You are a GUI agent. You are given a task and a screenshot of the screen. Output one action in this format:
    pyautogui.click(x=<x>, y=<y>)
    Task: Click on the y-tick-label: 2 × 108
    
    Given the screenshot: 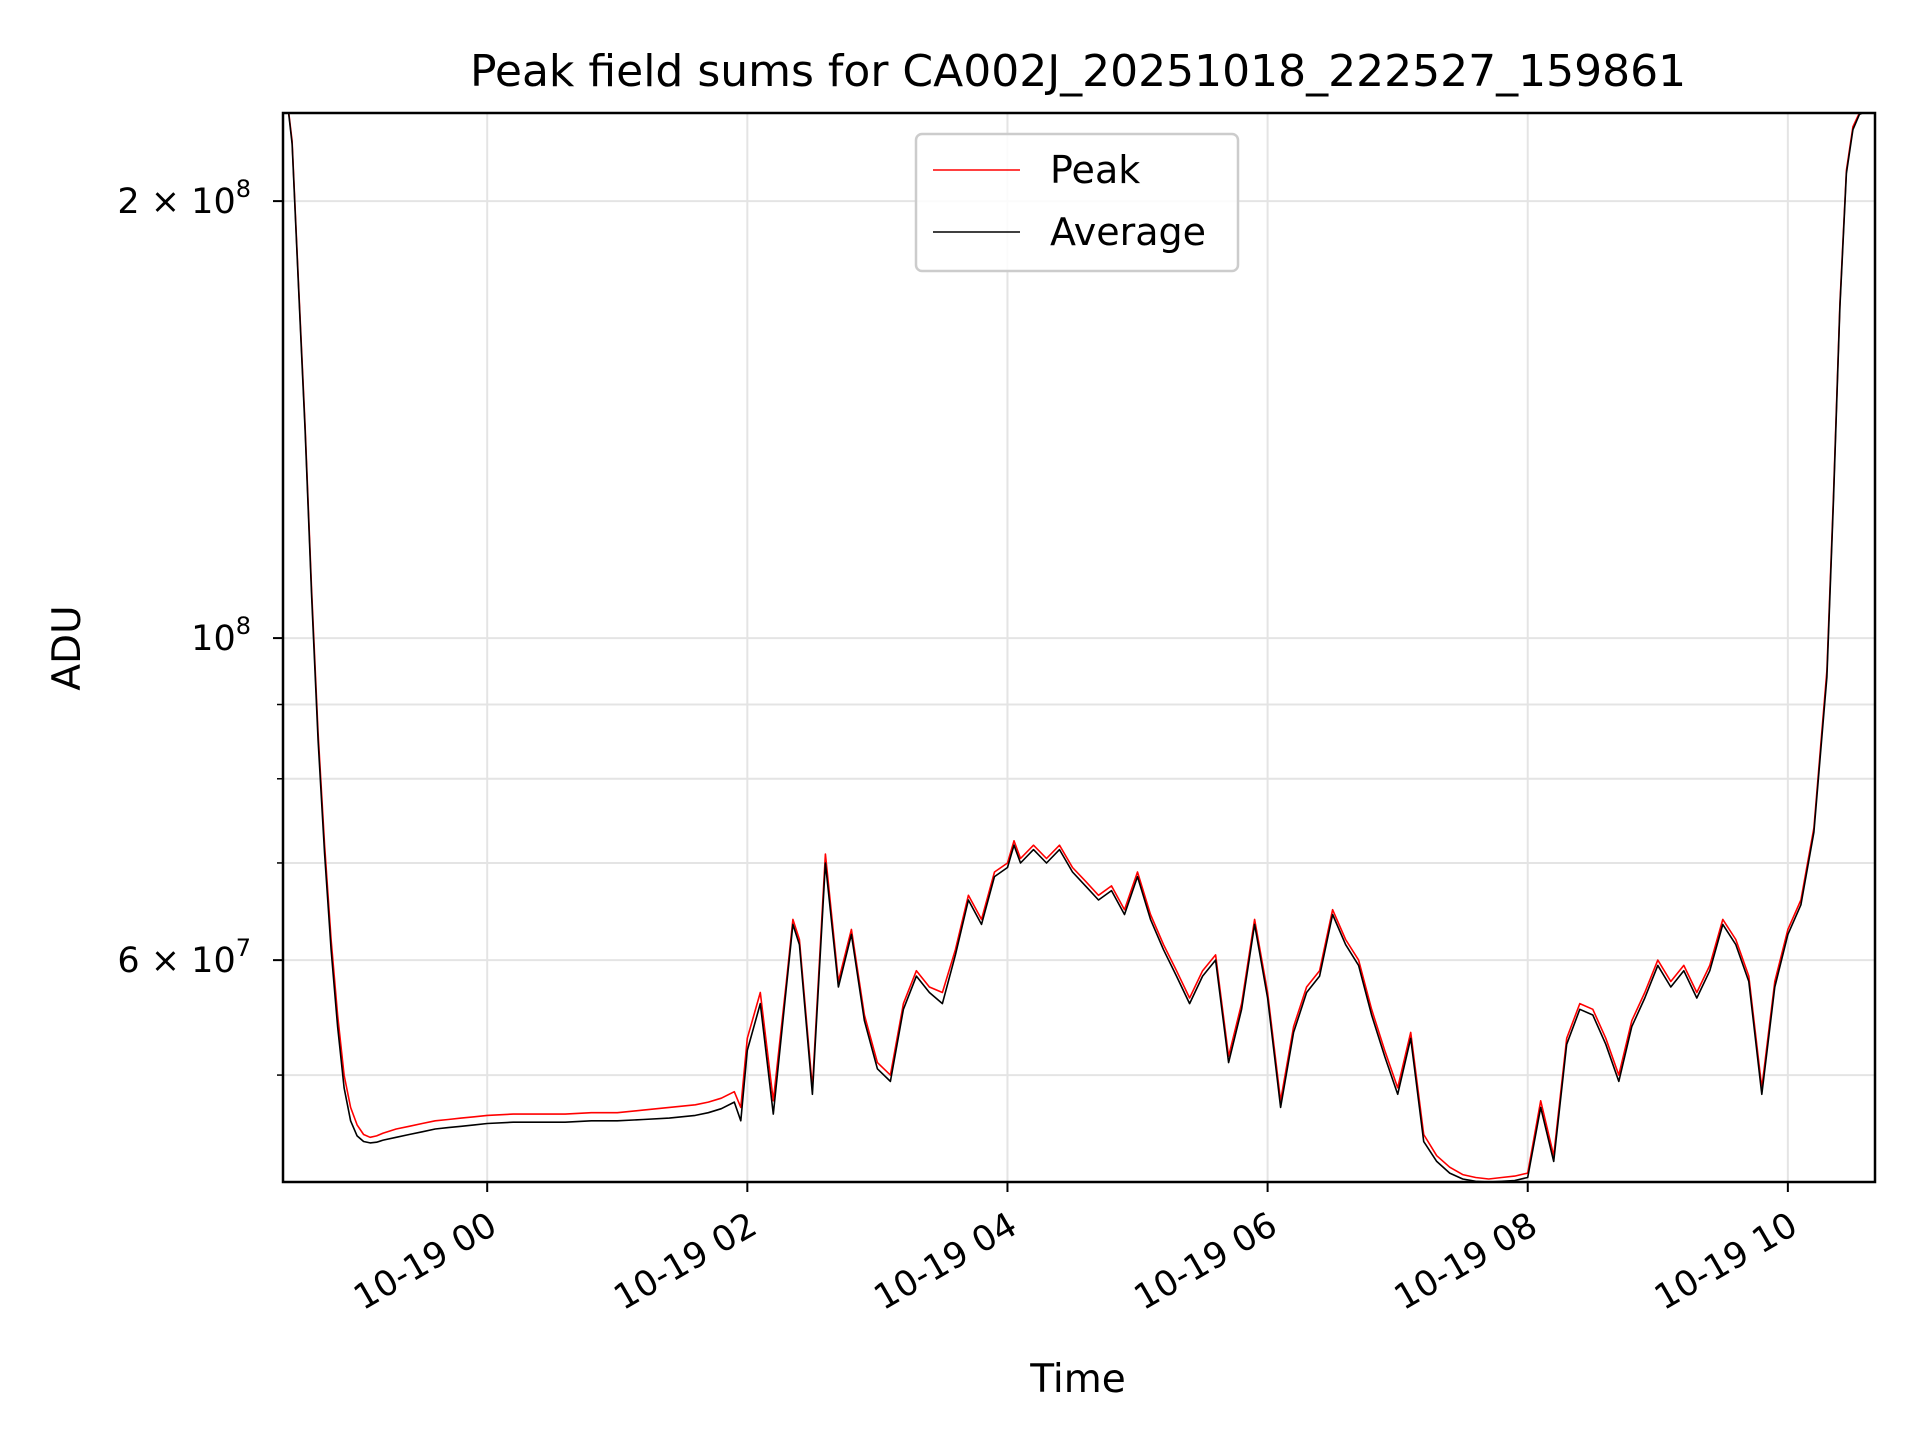 What is the action you would take?
    pyautogui.click(x=184, y=198)
    